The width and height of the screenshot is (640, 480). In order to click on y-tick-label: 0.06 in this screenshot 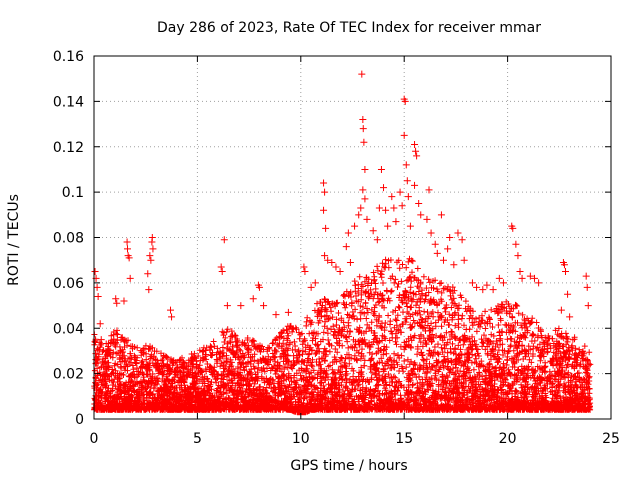, I will do `click(68, 284)`.